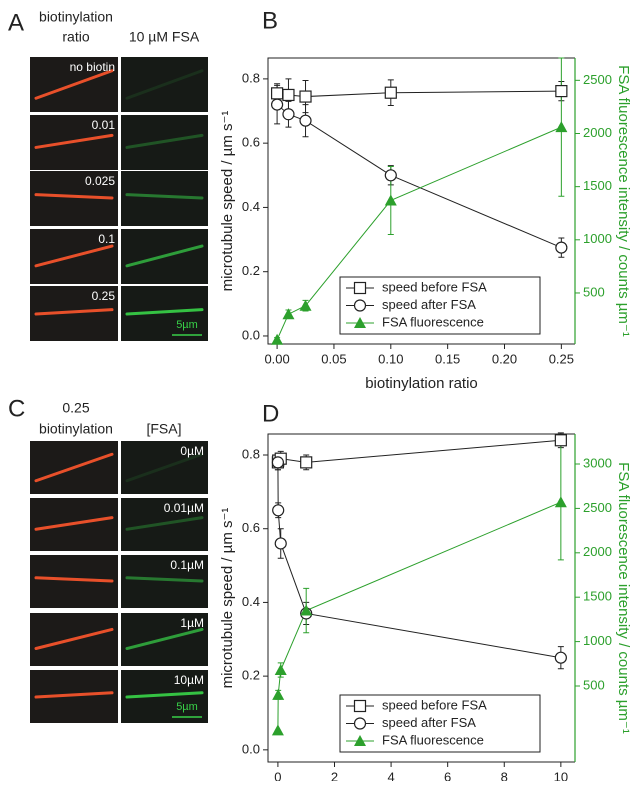 The image size is (635, 786). Describe the element at coordinates (276, 358) in the screenshot. I see `x-tick-label: 0.00` at that location.